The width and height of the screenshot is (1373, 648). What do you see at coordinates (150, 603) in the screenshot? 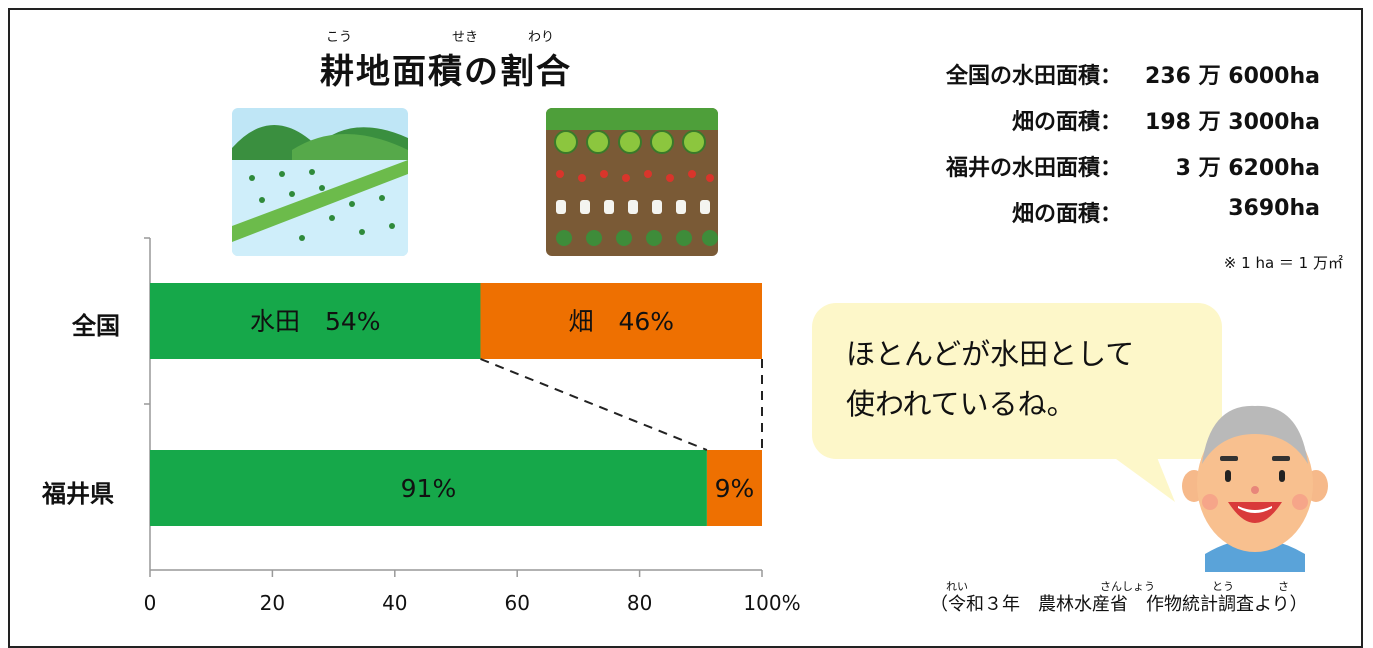
I see `x-tick-label-0: 0` at bounding box center [150, 603].